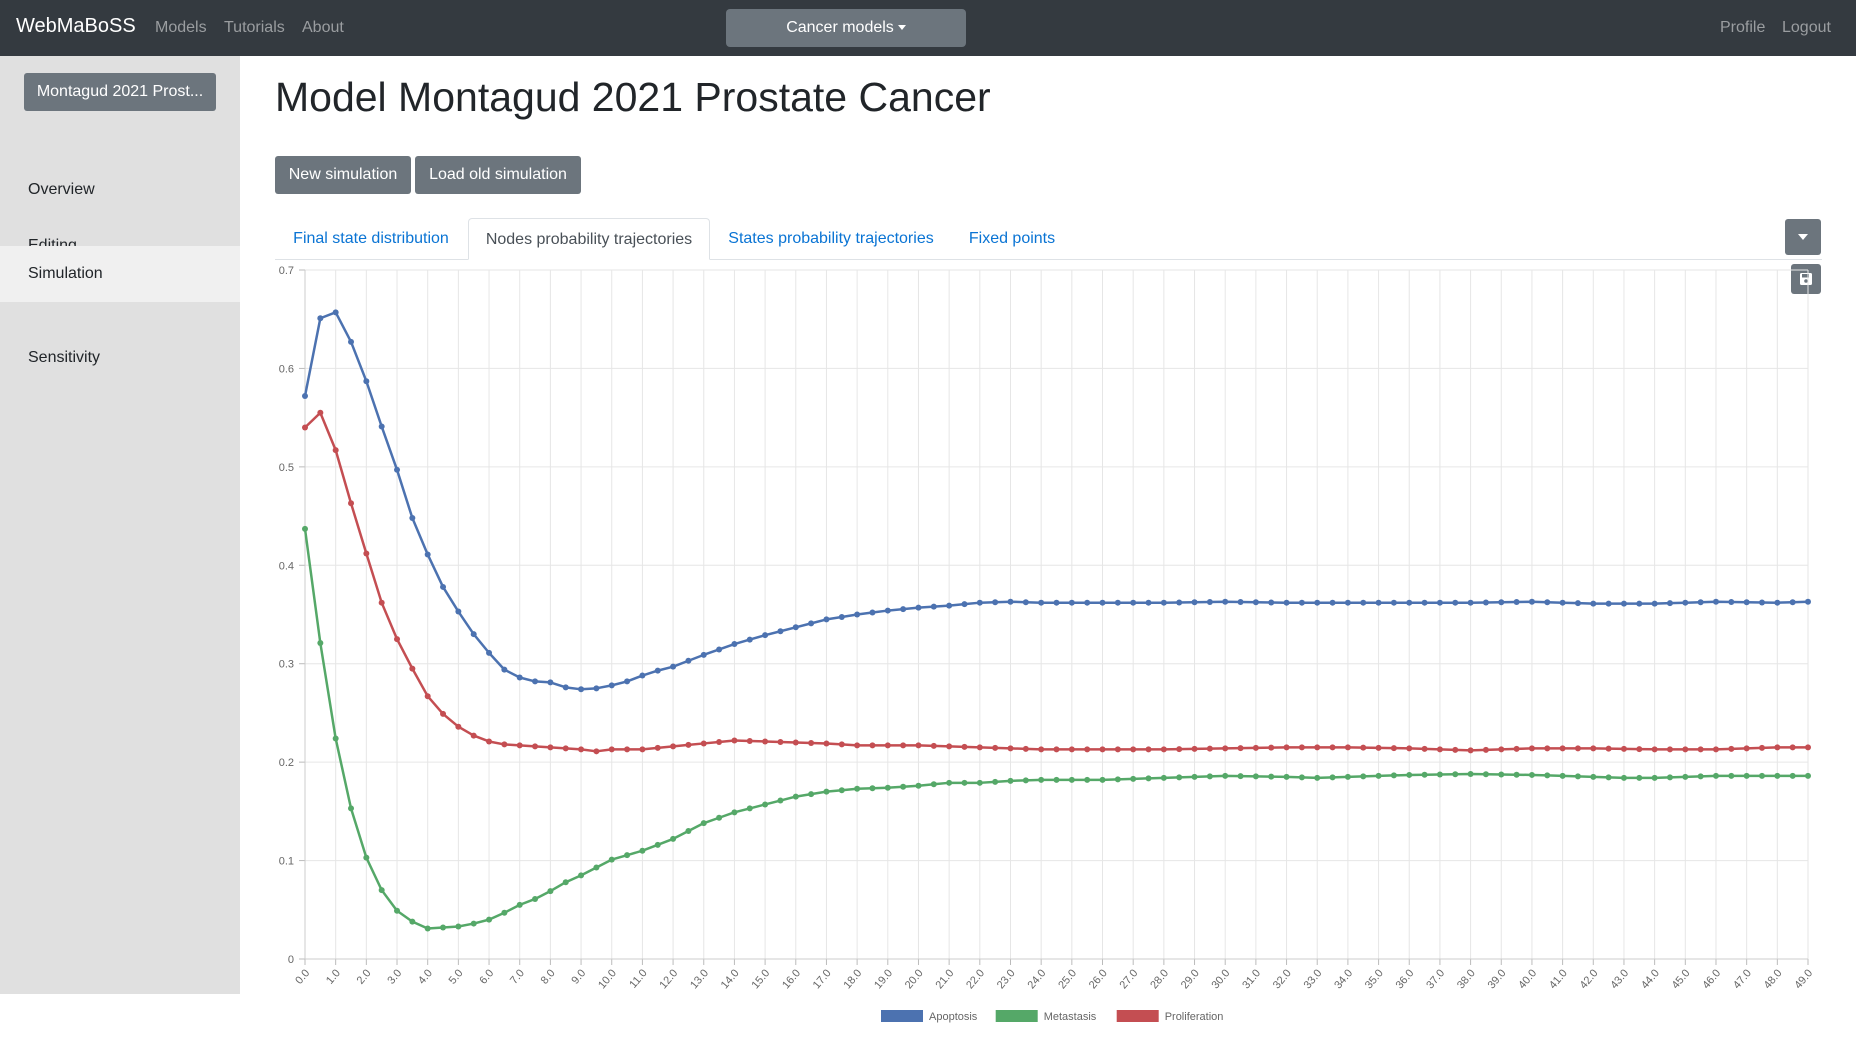 The image size is (1856, 1053). I want to click on x-tick-label: 11.0, so click(638, 978).